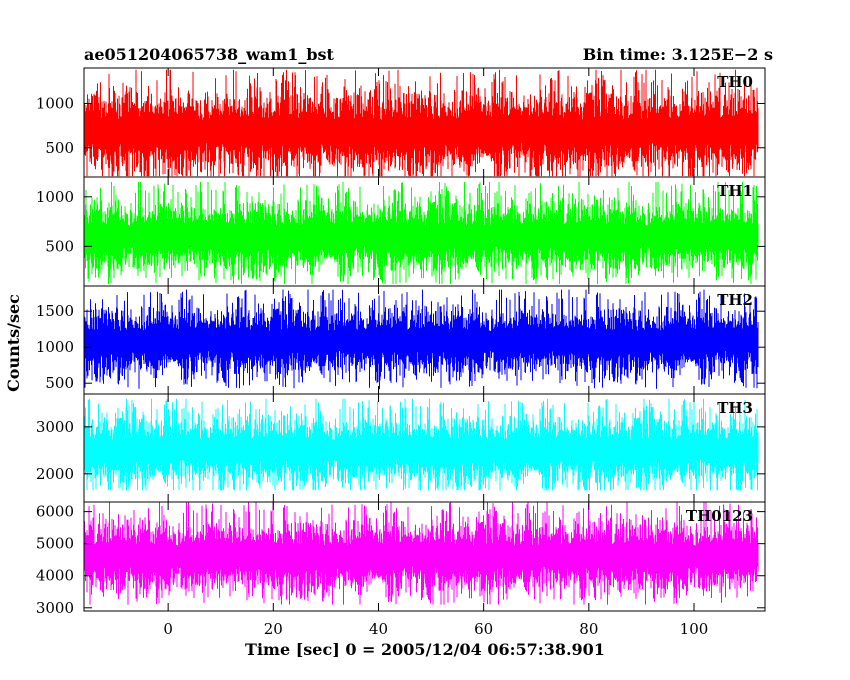  What do you see at coordinates (55, 311) in the screenshot?
I see `y-tick-label: 1500` at bounding box center [55, 311].